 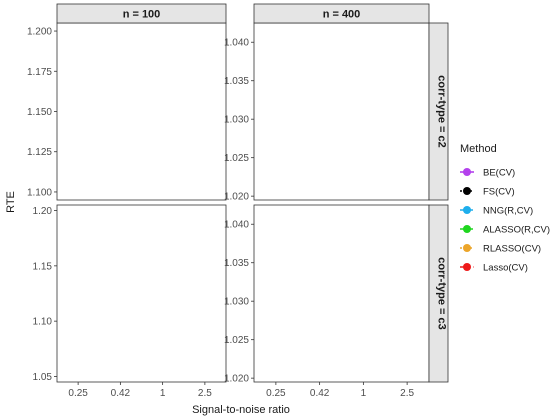 What do you see at coordinates (364, 393) in the screenshot?
I see `panel-3-xtick-label-2: 1` at bounding box center [364, 393].